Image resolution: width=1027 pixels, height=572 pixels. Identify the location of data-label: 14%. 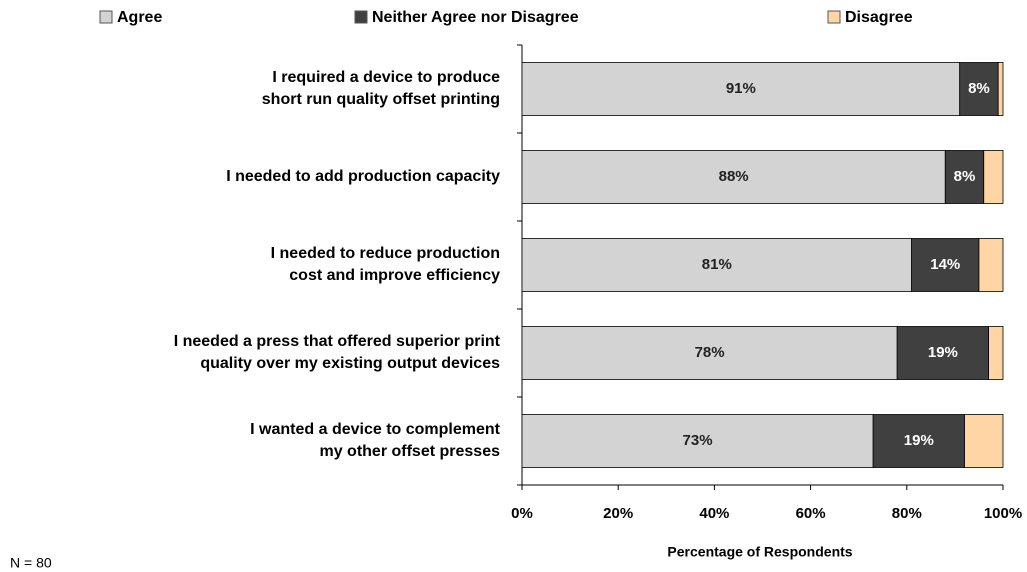
(945, 264).